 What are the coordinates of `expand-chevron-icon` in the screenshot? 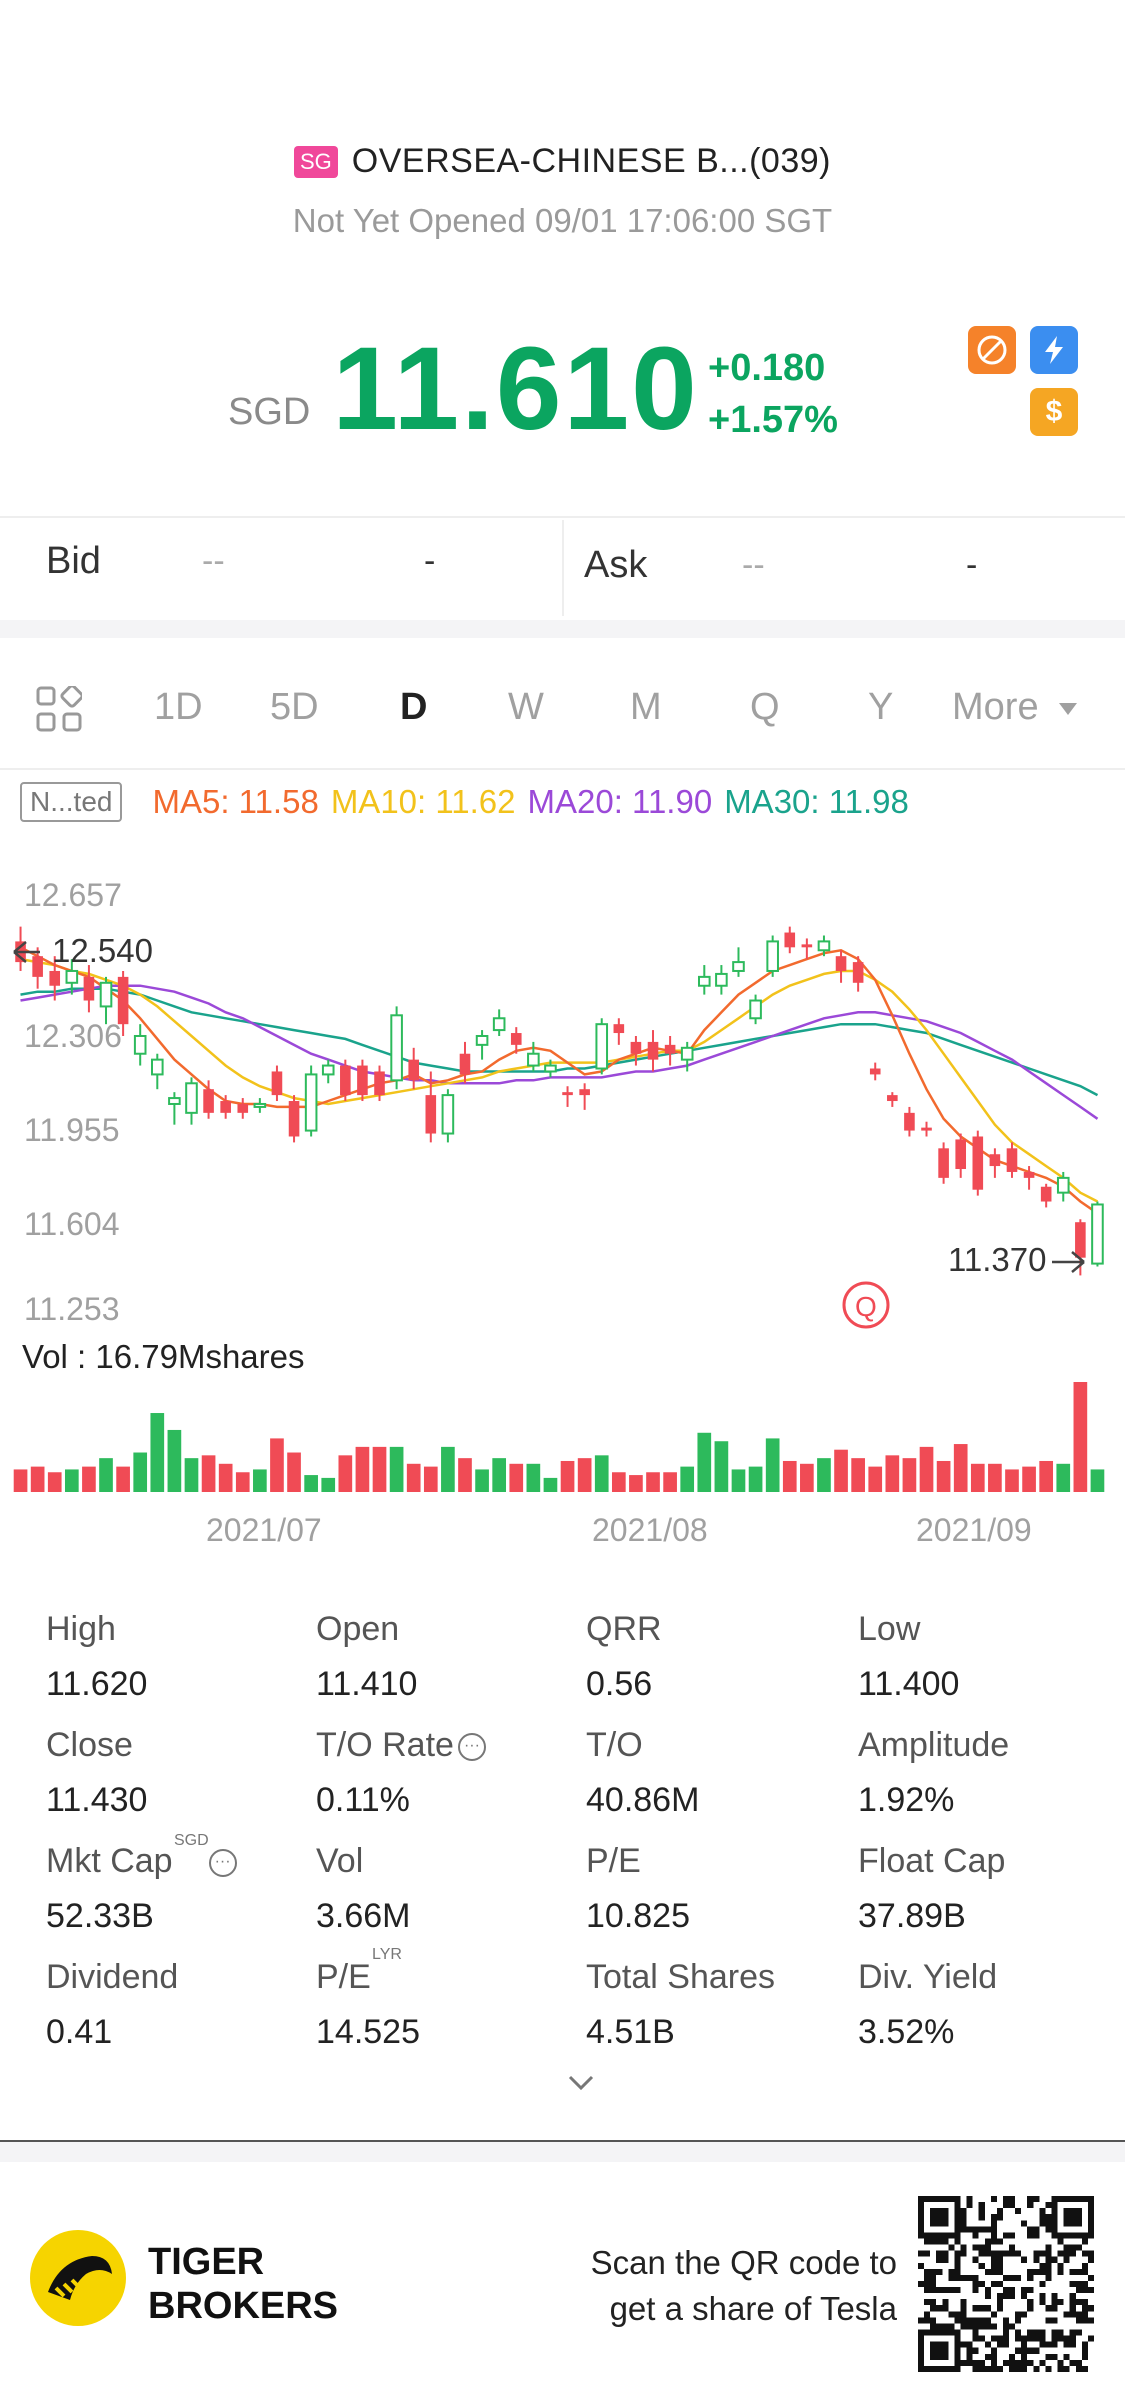 It's located at (581, 2083).